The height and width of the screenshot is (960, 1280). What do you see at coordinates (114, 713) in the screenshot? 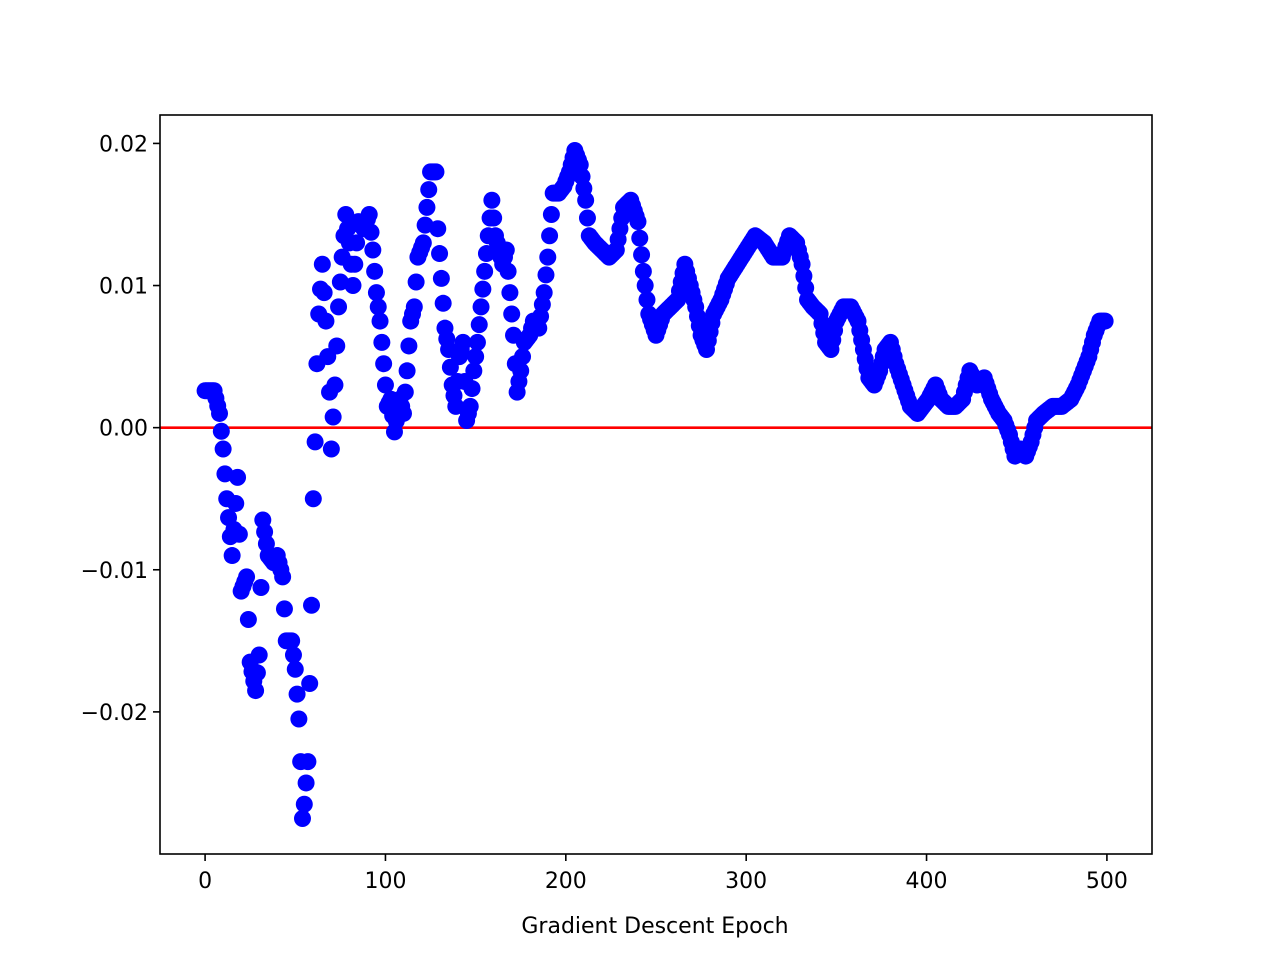
I see `y-tick-label: −0.02` at bounding box center [114, 713].